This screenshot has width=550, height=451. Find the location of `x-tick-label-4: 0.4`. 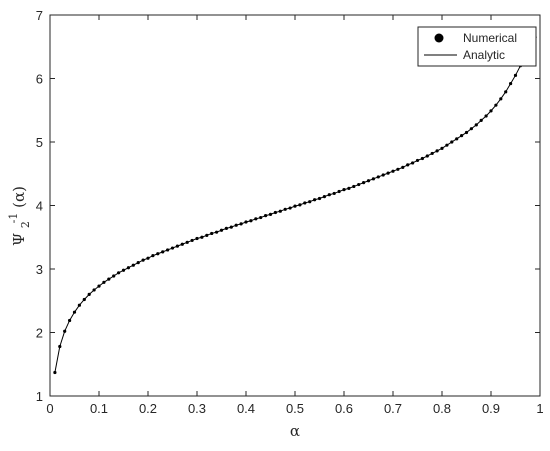

x-tick-label-4: 0.4 is located at coordinates (246, 408).